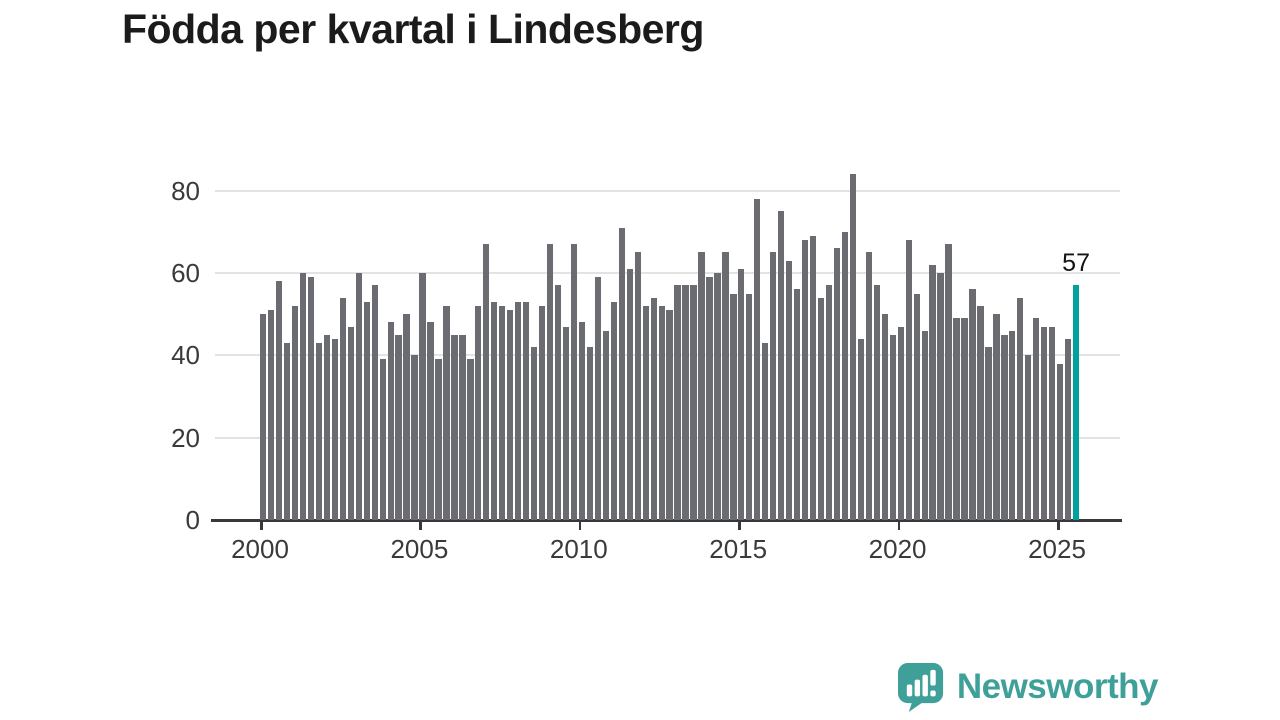 The height and width of the screenshot is (720, 1280). I want to click on x-tick-2015, so click(739, 525).